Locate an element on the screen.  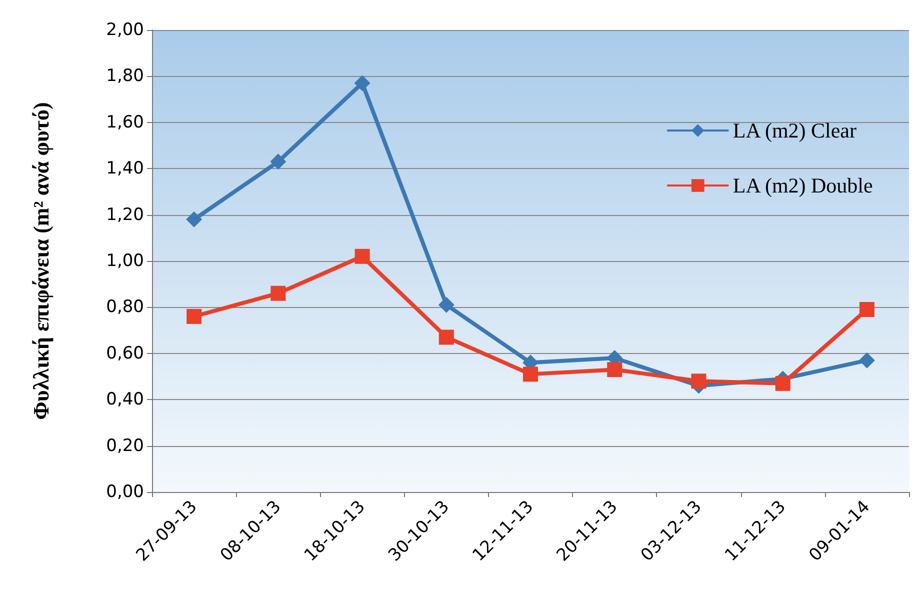
y-axis-title: Φυλλική επιφάνεια (m² ανά φυτό) is located at coordinates (41, 261).